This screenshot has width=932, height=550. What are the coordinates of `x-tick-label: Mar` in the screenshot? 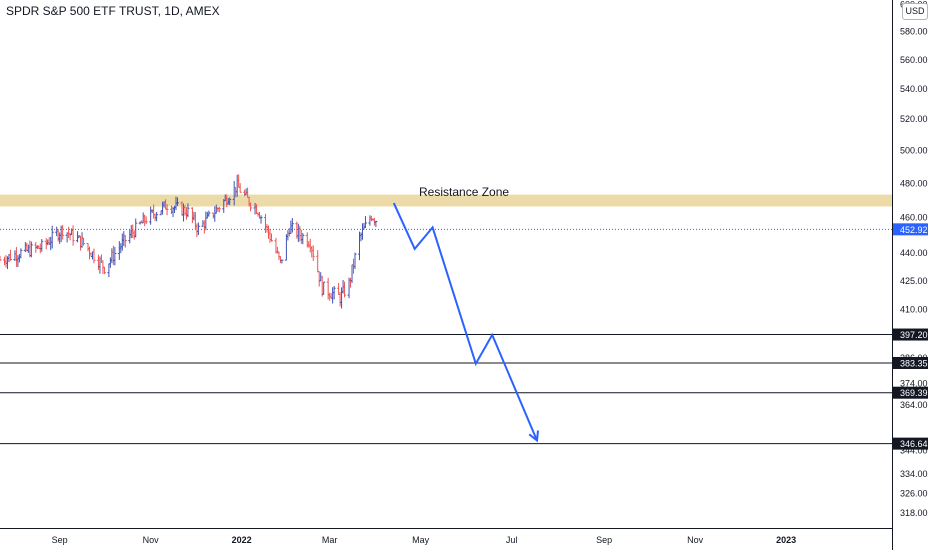 It's located at (330, 540).